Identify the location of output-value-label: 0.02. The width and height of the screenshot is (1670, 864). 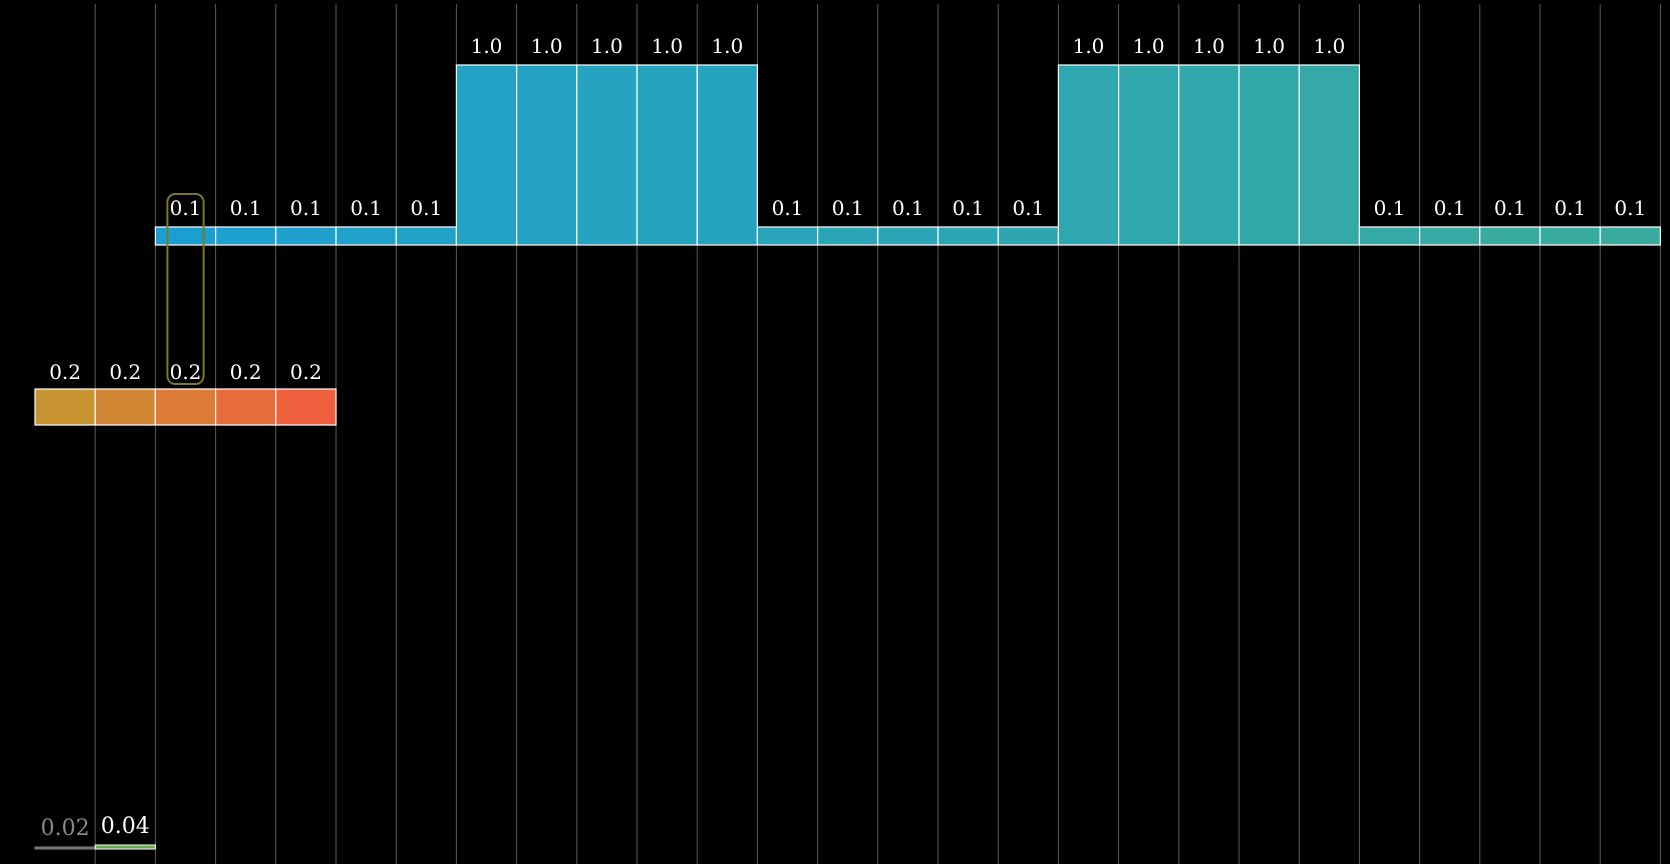
(65, 828).